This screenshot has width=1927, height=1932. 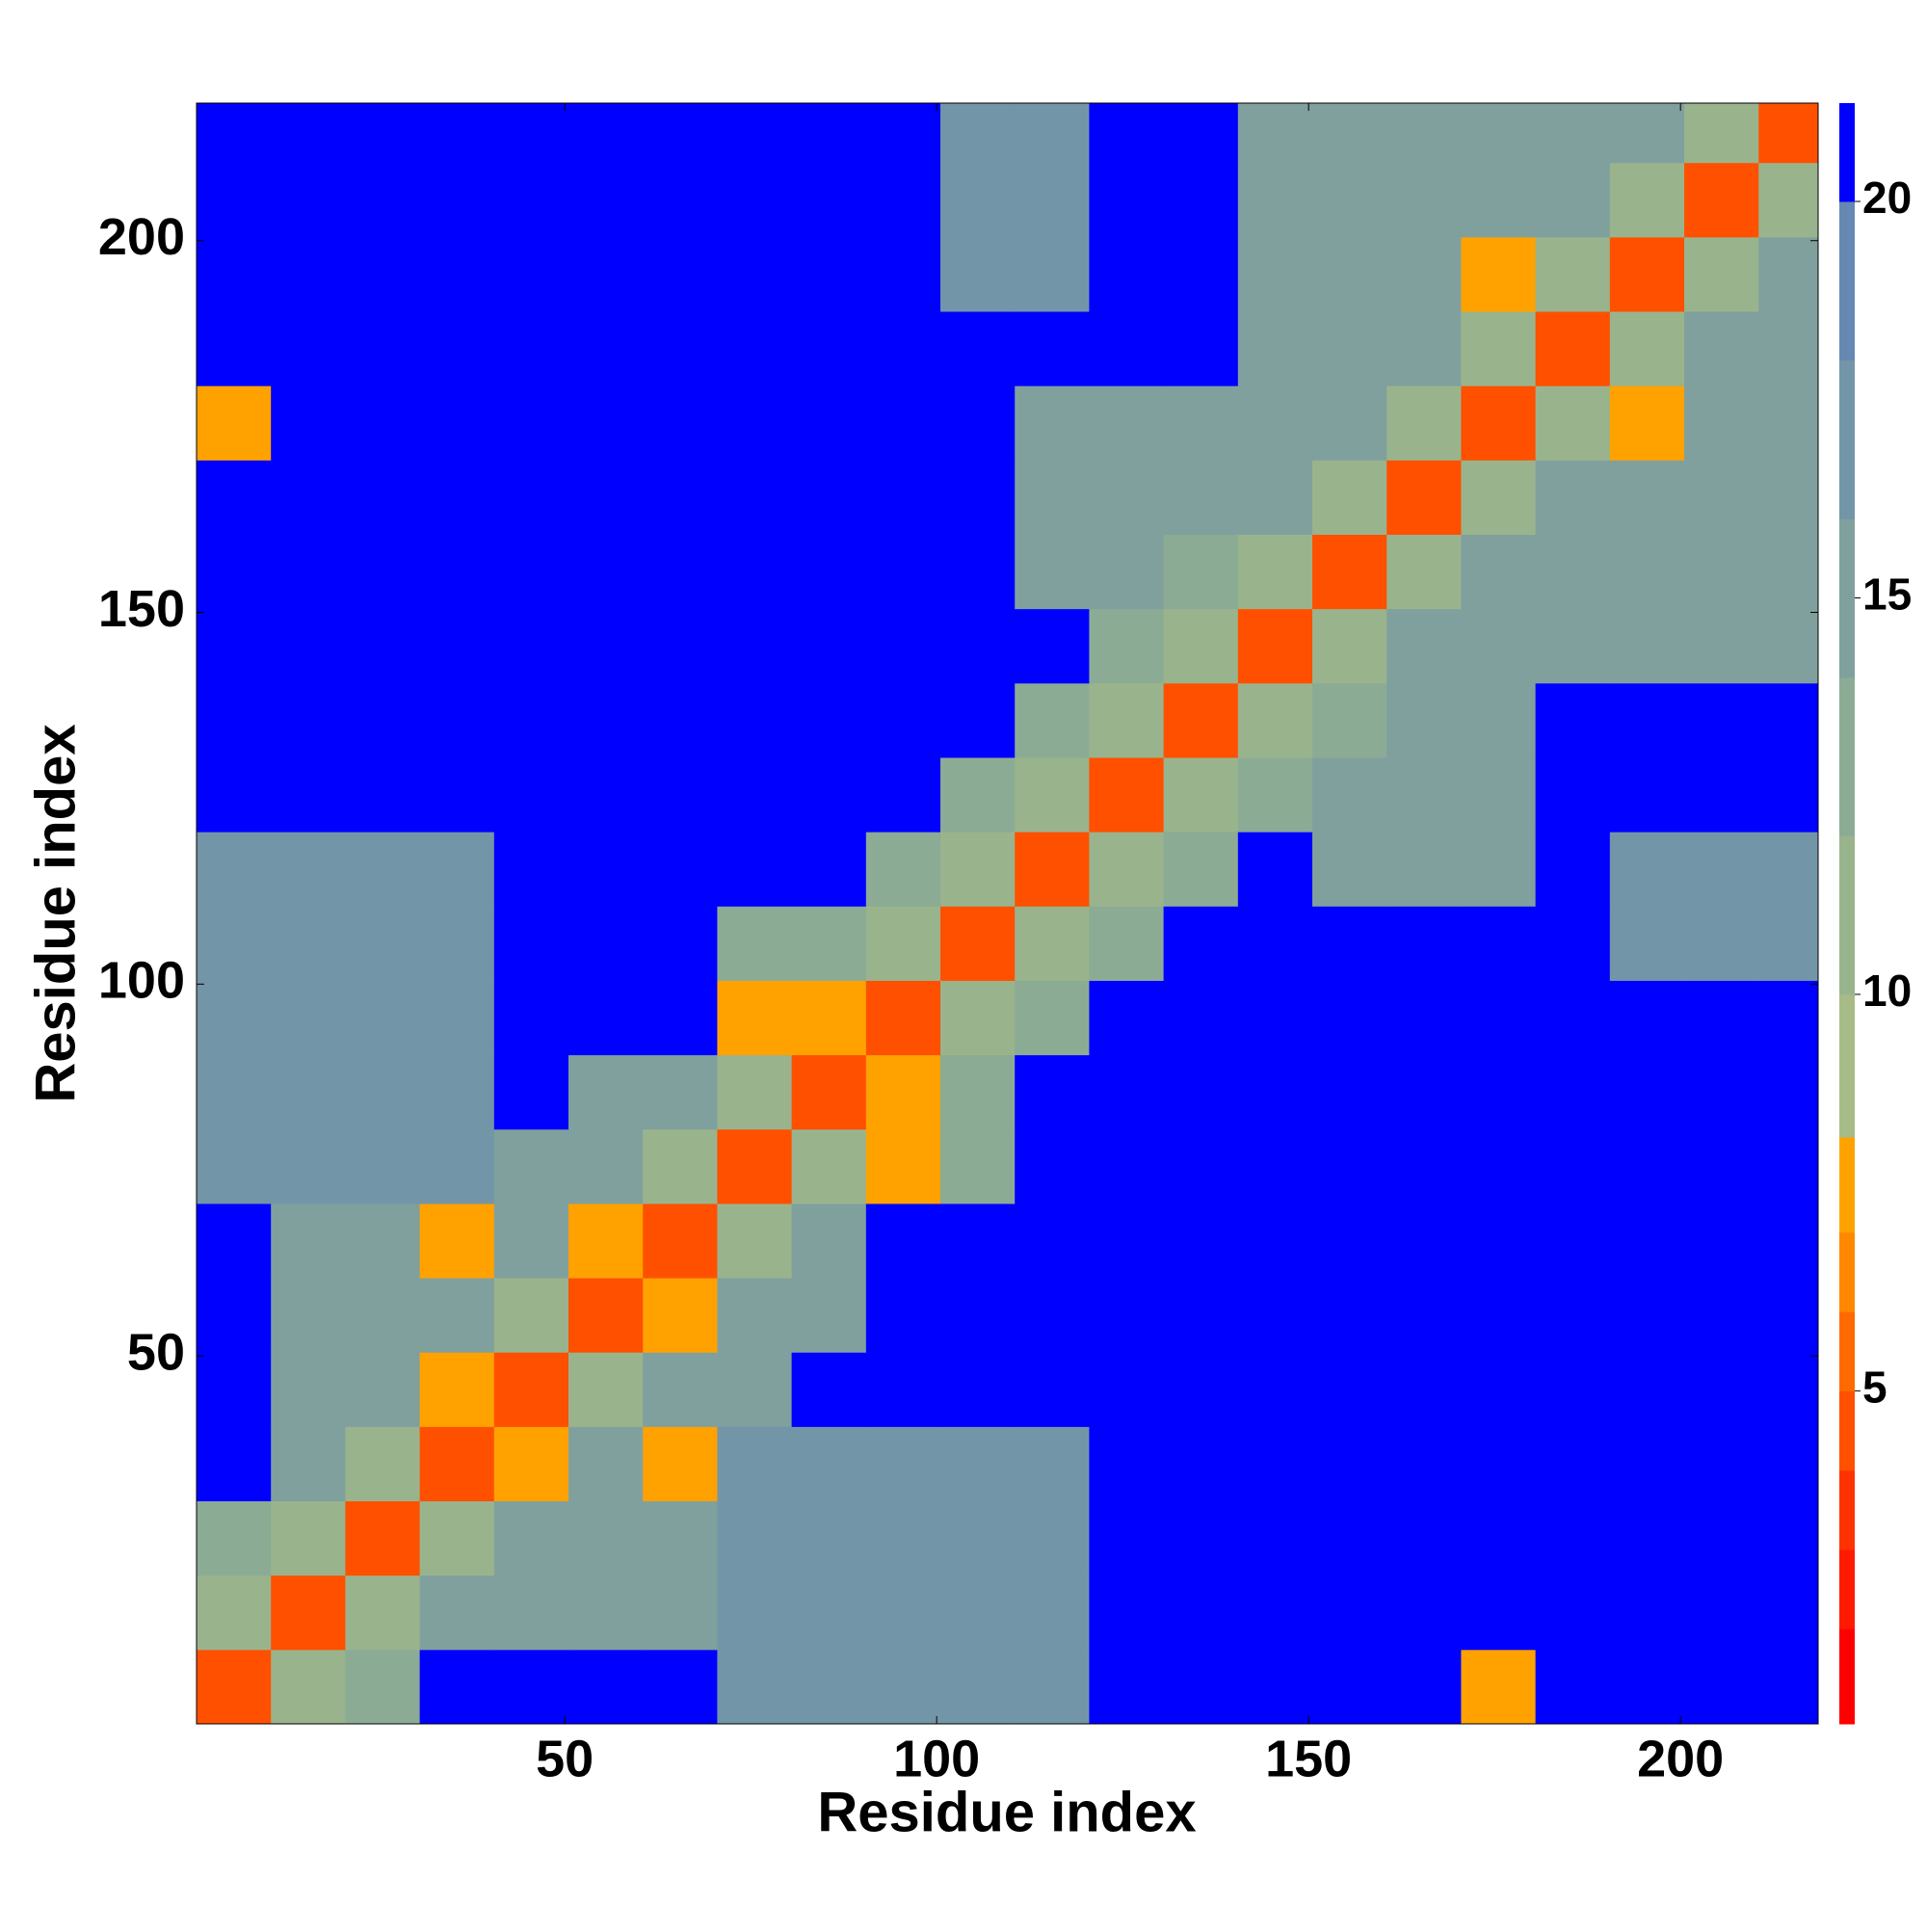 What do you see at coordinates (1847, 1351) in the screenshot?
I see `colorbar-level` at bounding box center [1847, 1351].